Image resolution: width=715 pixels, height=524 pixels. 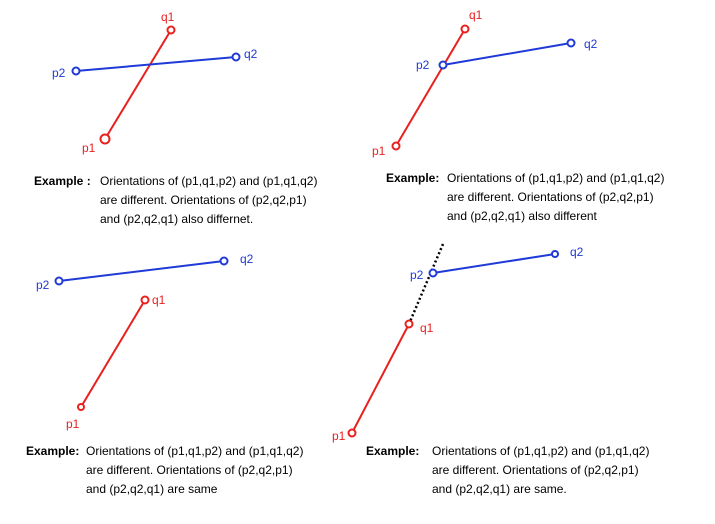 I want to click on example-label: Example :, so click(x=62, y=181).